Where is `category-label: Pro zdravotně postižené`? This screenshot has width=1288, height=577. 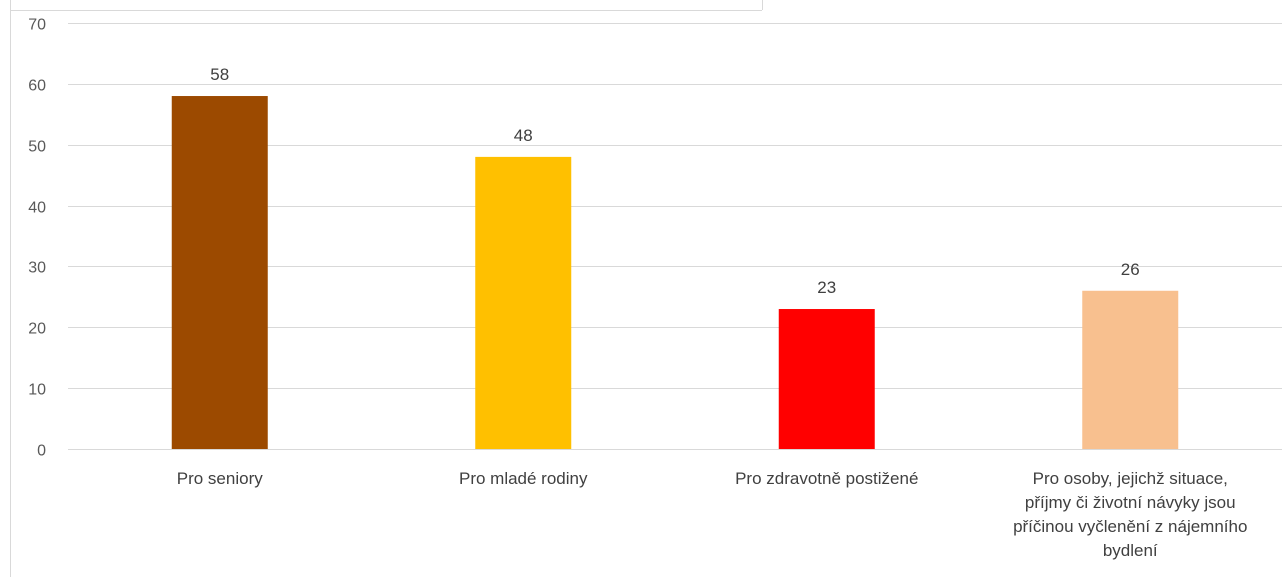
category-label: Pro zdravotně postižené is located at coordinates (826, 478).